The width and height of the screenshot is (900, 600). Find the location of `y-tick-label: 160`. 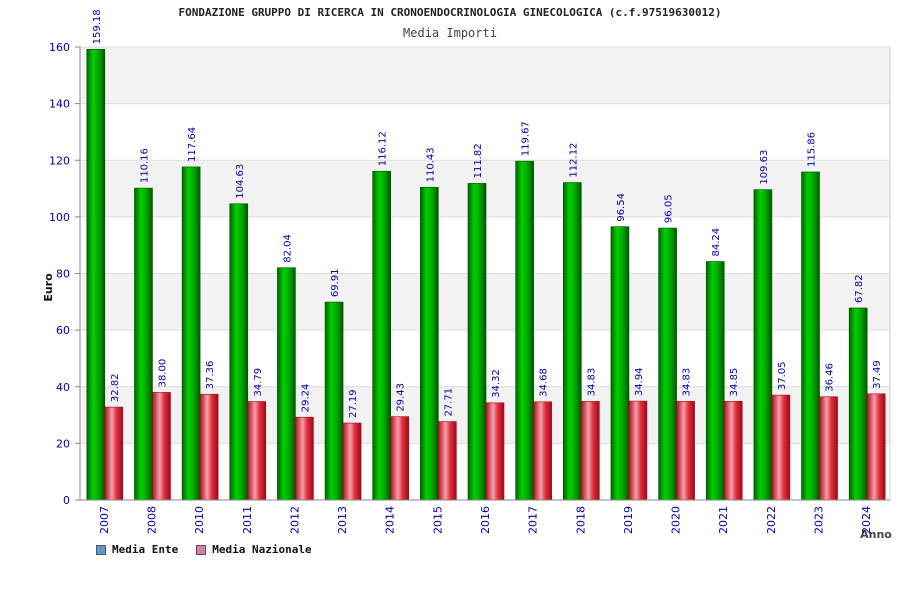

y-tick-label: 160 is located at coordinates (59, 47).